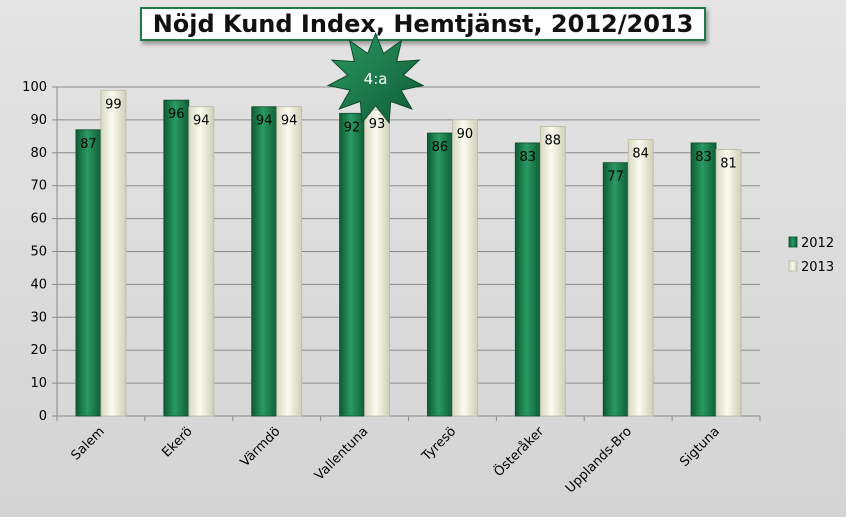  I want to click on y-tick-label: 70, so click(38, 186).